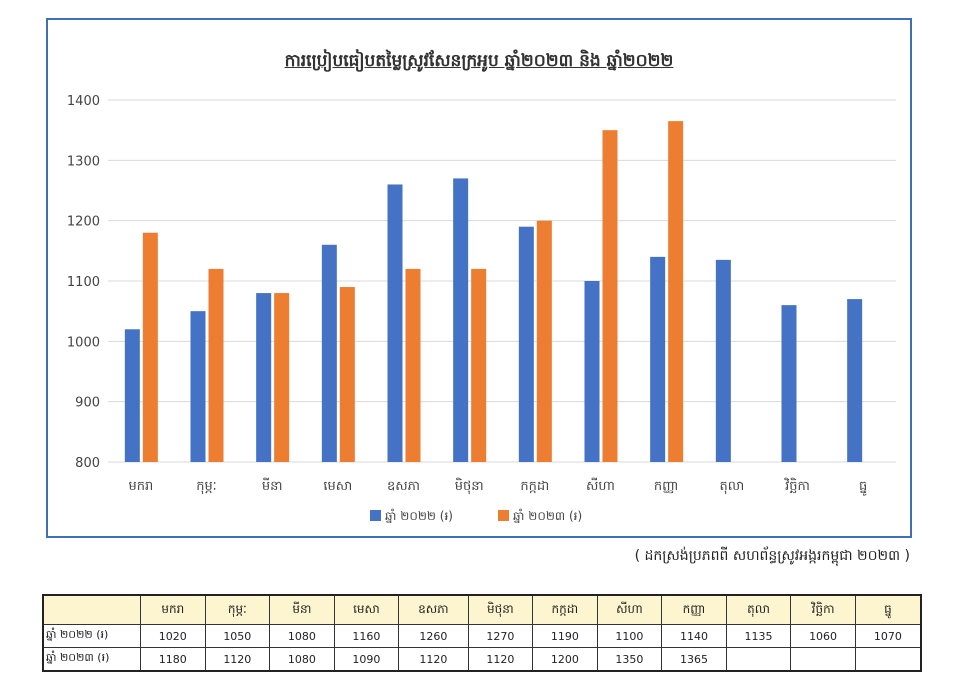 The width and height of the screenshot is (960, 686). What do you see at coordinates (237, 609) in the screenshot?
I see `table-header-cell: កុម្ភៈ` at bounding box center [237, 609].